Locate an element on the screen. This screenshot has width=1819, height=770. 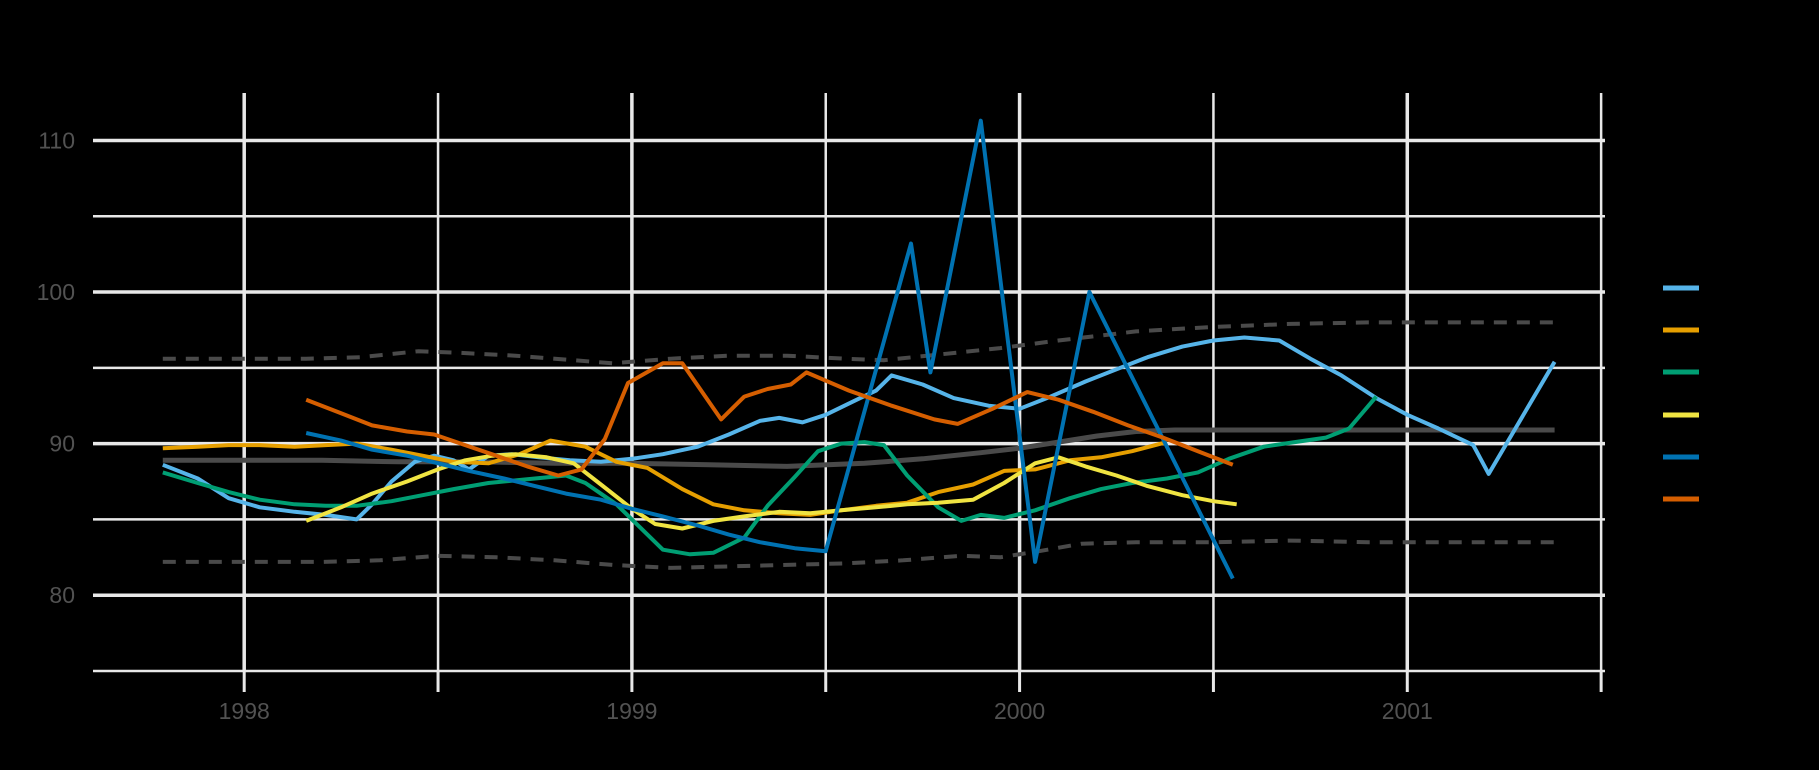
y-tick-label: 90 is located at coordinates (62, 444).